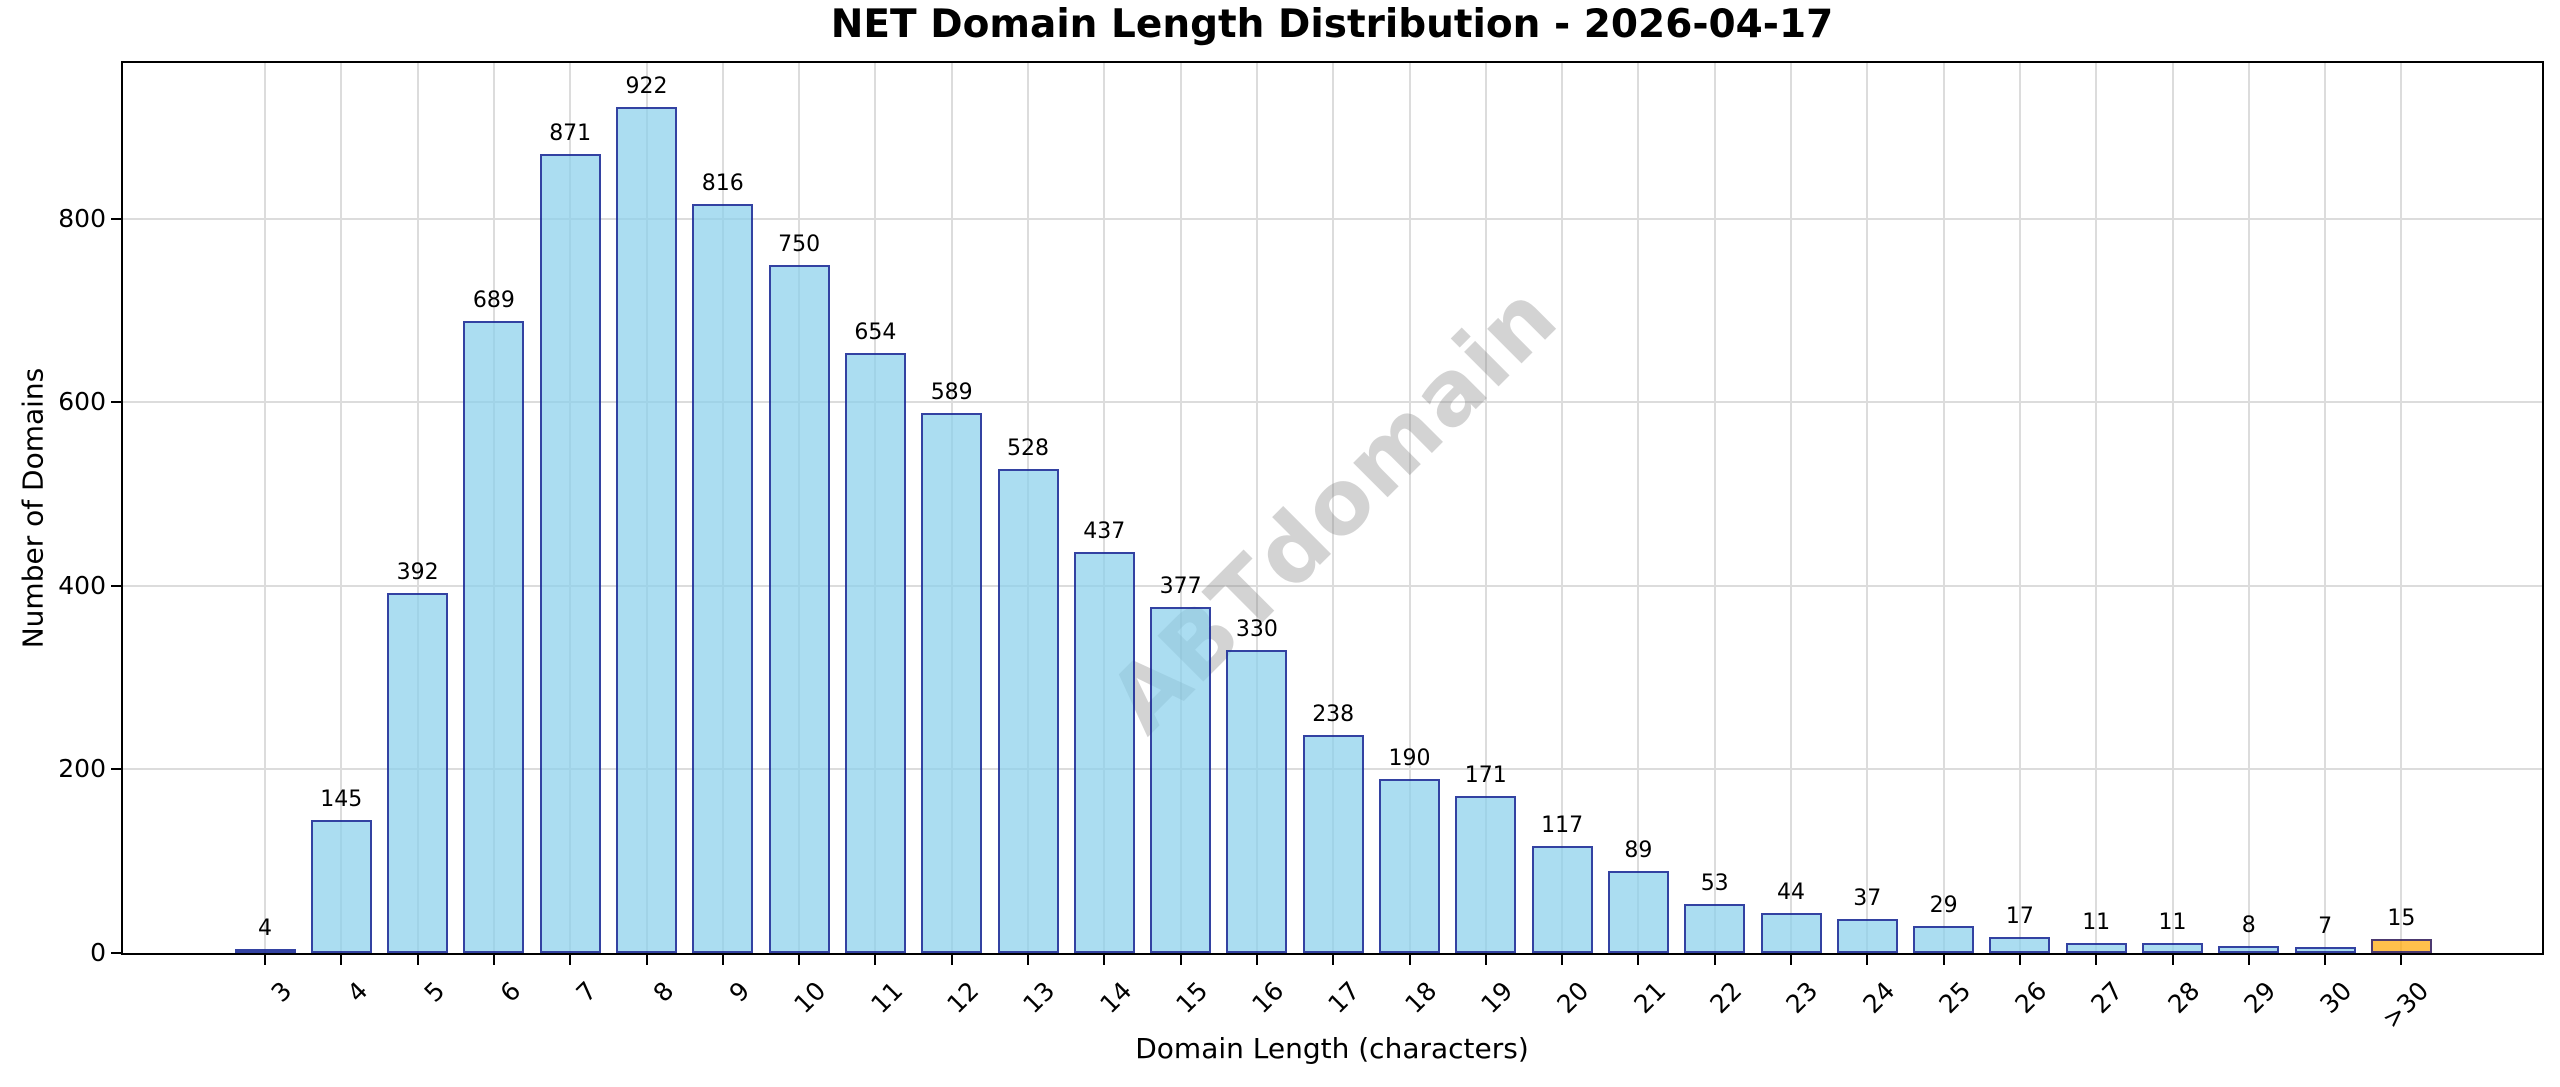 Image resolution: width=2560 pixels, height=1087 pixels. What do you see at coordinates (1867, 899) in the screenshot?
I see `bar-value-label: 37` at bounding box center [1867, 899].